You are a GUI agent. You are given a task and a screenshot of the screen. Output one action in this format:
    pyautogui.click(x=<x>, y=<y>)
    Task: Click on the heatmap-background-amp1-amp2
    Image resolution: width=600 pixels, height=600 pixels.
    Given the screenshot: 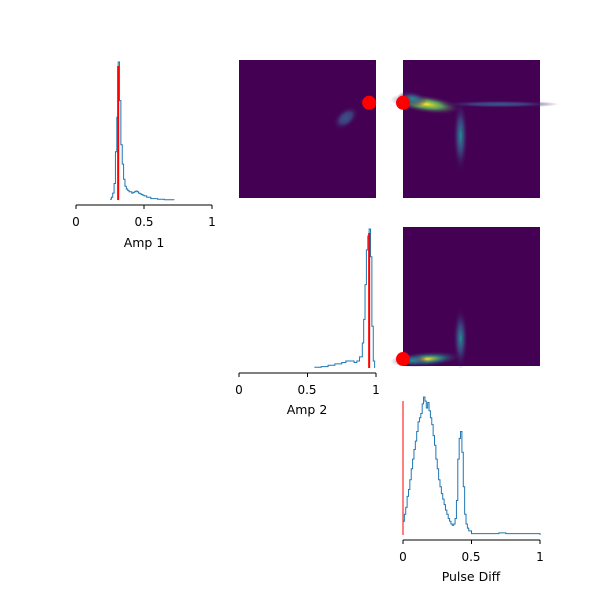 What is the action you would take?
    pyautogui.click(x=307, y=129)
    